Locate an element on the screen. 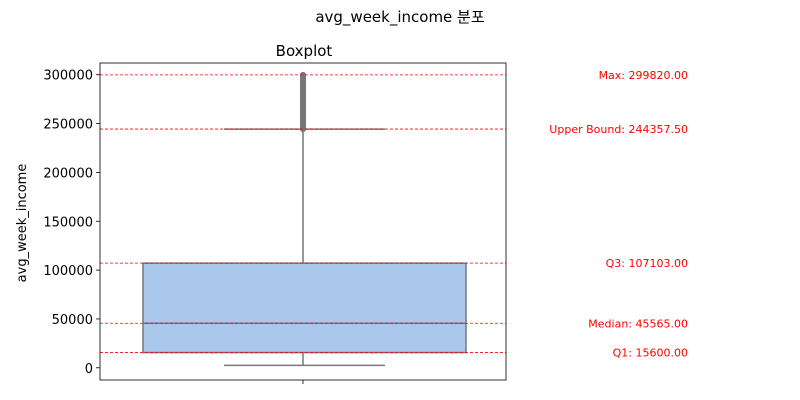 Image resolution: width=800 pixels, height=400 pixels. y-tick-label: 100000 is located at coordinates (68, 271).